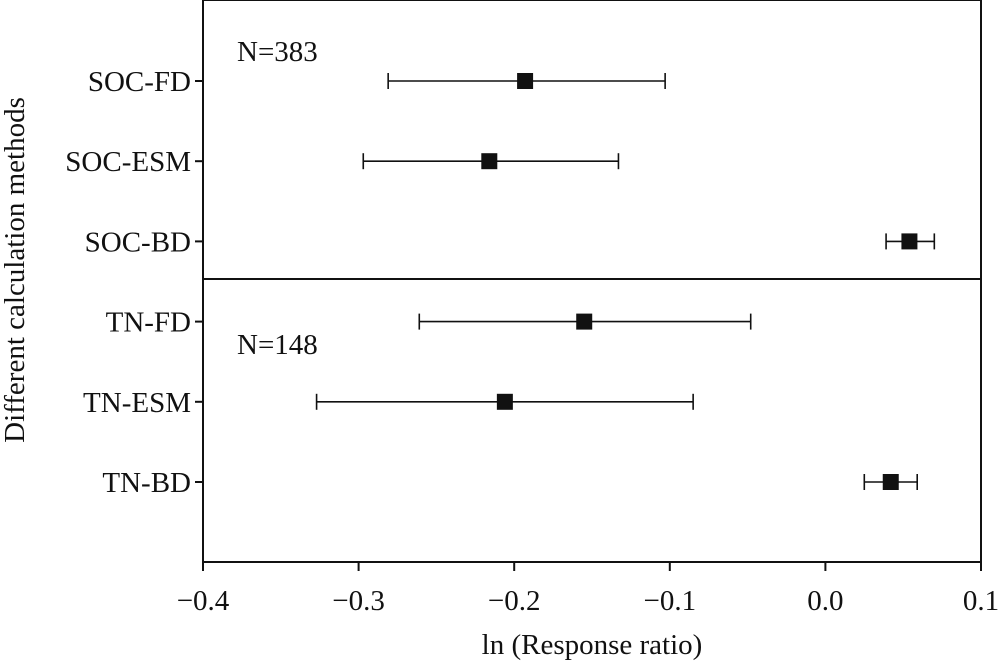 This screenshot has height=667, width=1000. Describe the element at coordinates (128, 162) in the screenshot. I see `category-label: SOC-ESM` at that location.